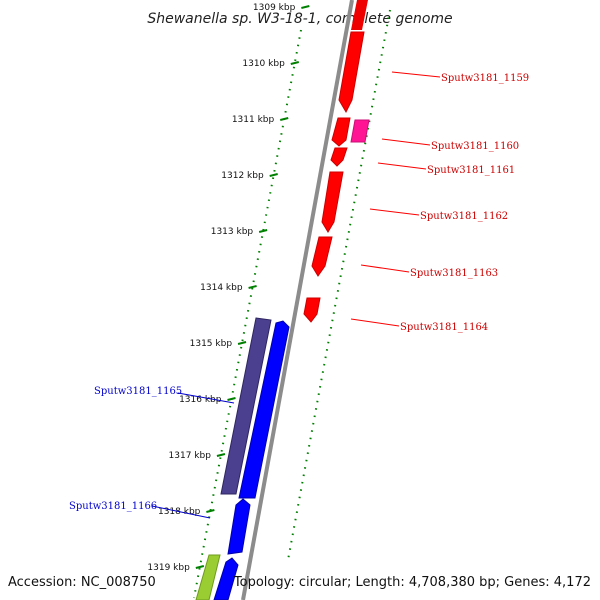 This screenshot has width=600, height=600. What do you see at coordinates (485, 78) in the screenshot?
I see `gene-label-1159: Sputw3181_1159` at bounding box center [485, 78].